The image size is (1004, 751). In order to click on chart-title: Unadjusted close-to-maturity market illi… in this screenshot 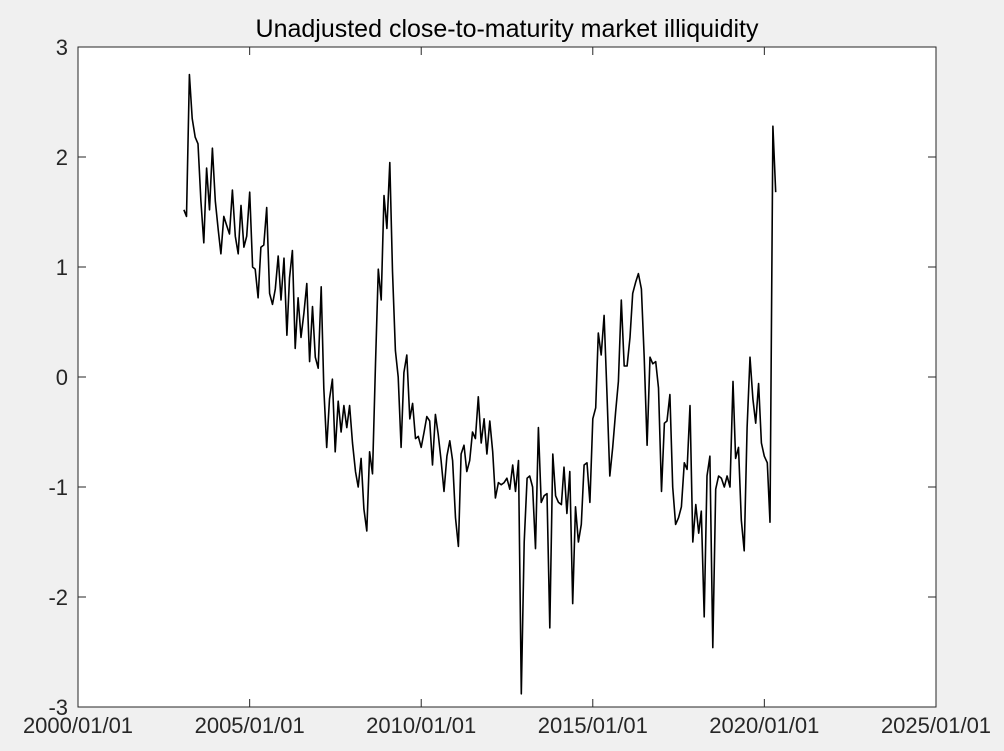, I will do `click(507, 29)`.